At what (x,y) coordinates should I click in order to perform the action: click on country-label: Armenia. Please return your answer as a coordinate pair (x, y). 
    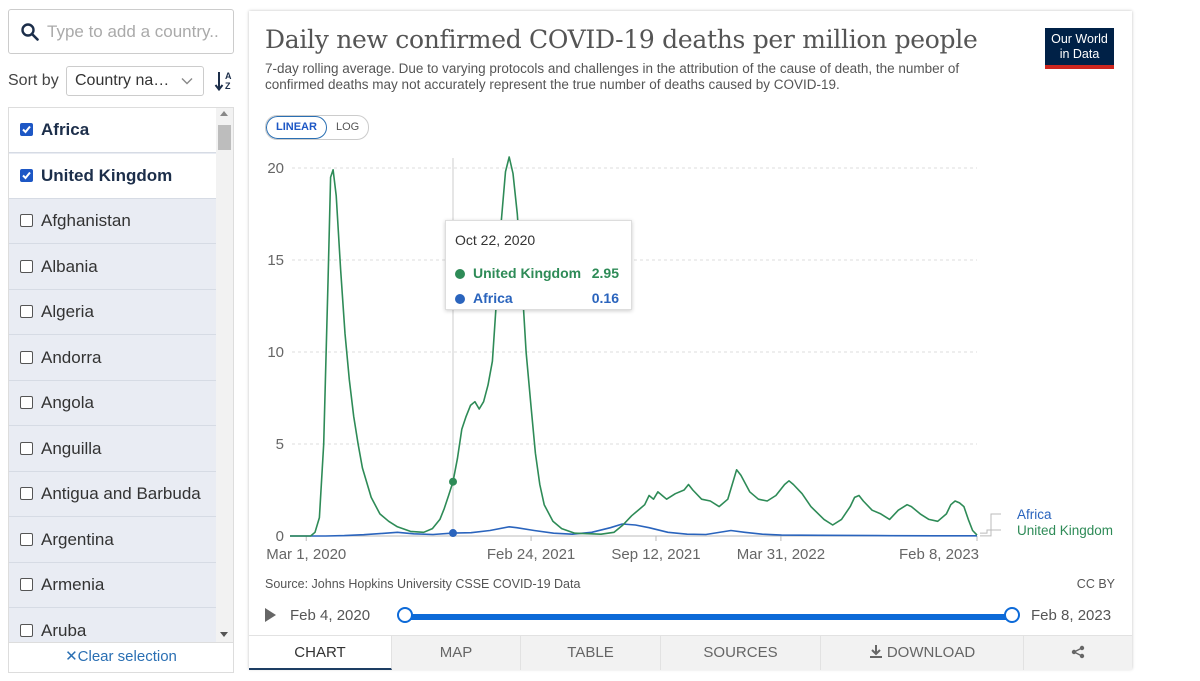
    Looking at the image, I should click on (73, 584).